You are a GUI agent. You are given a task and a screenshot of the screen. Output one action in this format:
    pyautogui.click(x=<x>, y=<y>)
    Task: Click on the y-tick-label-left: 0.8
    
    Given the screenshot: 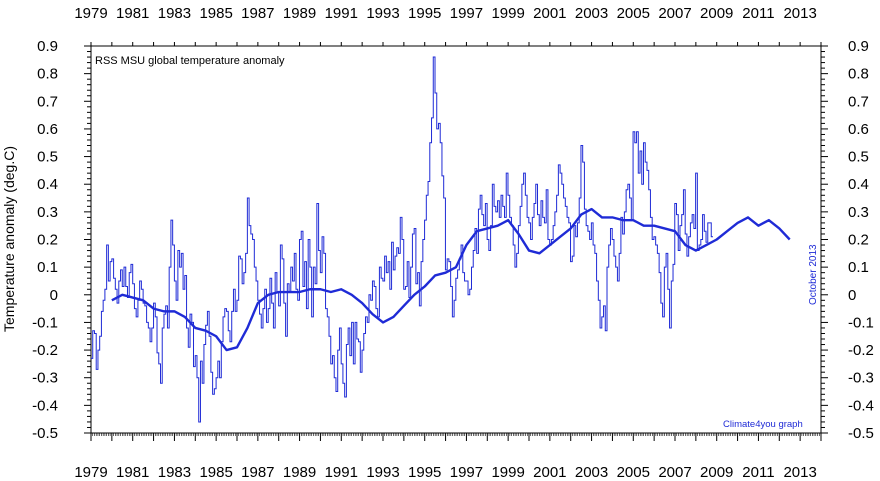 What is the action you would take?
    pyautogui.click(x=47, y=74)
    